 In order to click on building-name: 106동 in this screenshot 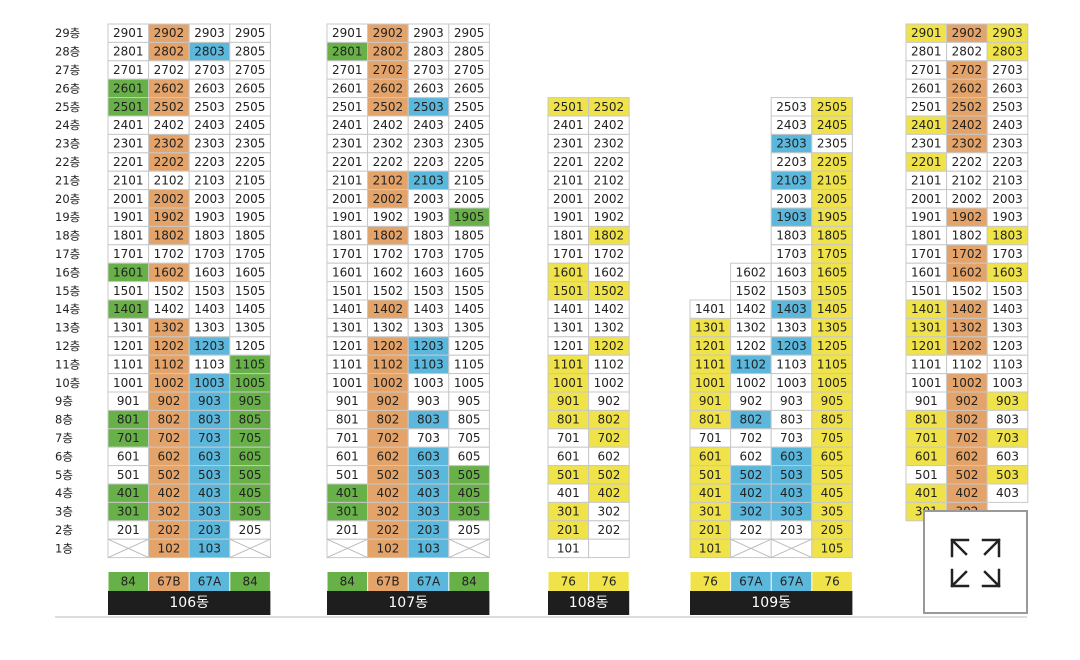, I will do `click(189, 603)`.